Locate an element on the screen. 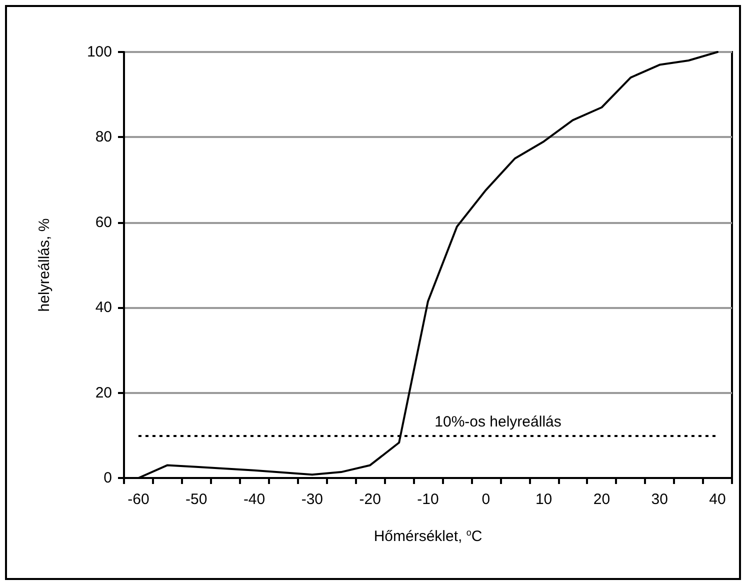 The width and height of the screenshot is (745, 585). y-tick-label: 0 is located at coordinates (108, 478).